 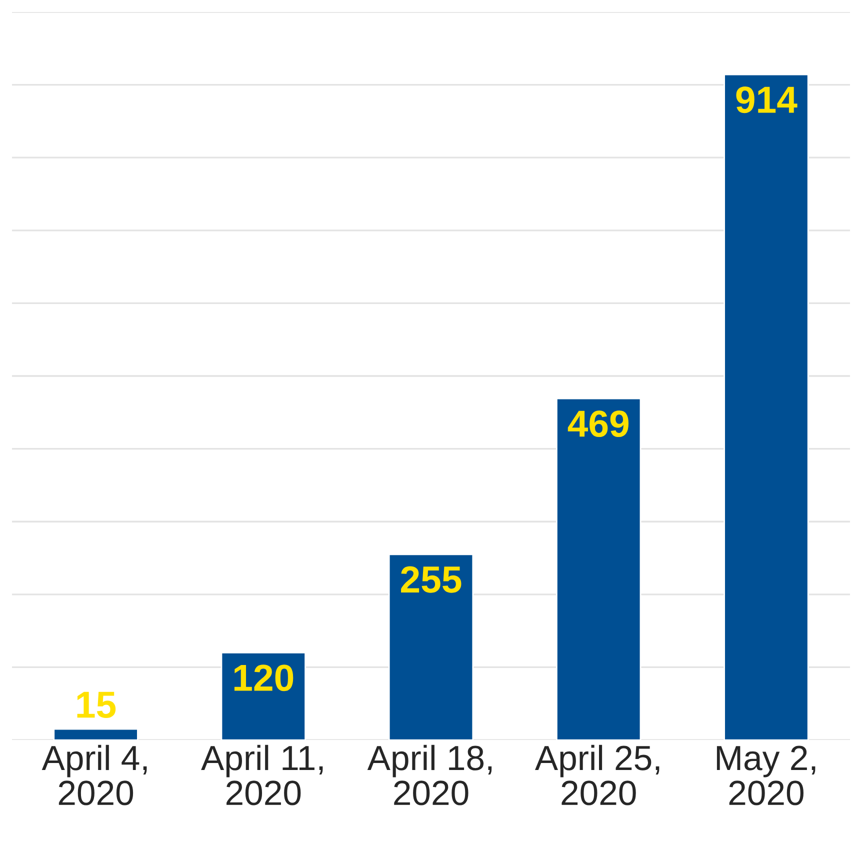 I want to click on x-tick-label: April 18, 2020, so click(x=429, y=775).